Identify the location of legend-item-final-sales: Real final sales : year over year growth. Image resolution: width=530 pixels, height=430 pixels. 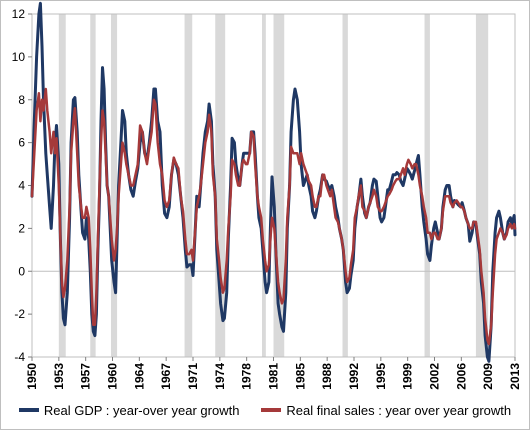
(386, 410).